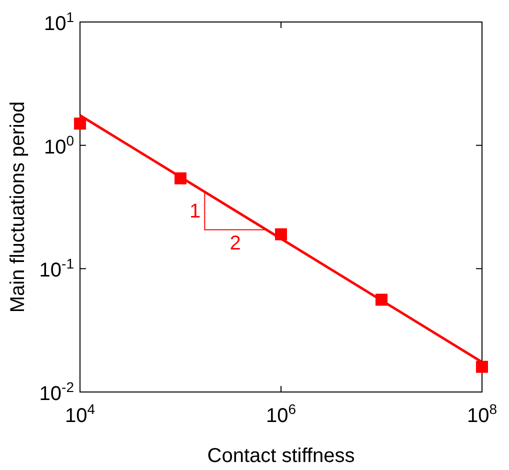  What do you see at coordinates (195, 211) in the screenshot?
I see `annotation: 1` at bounding box center [195, 211].